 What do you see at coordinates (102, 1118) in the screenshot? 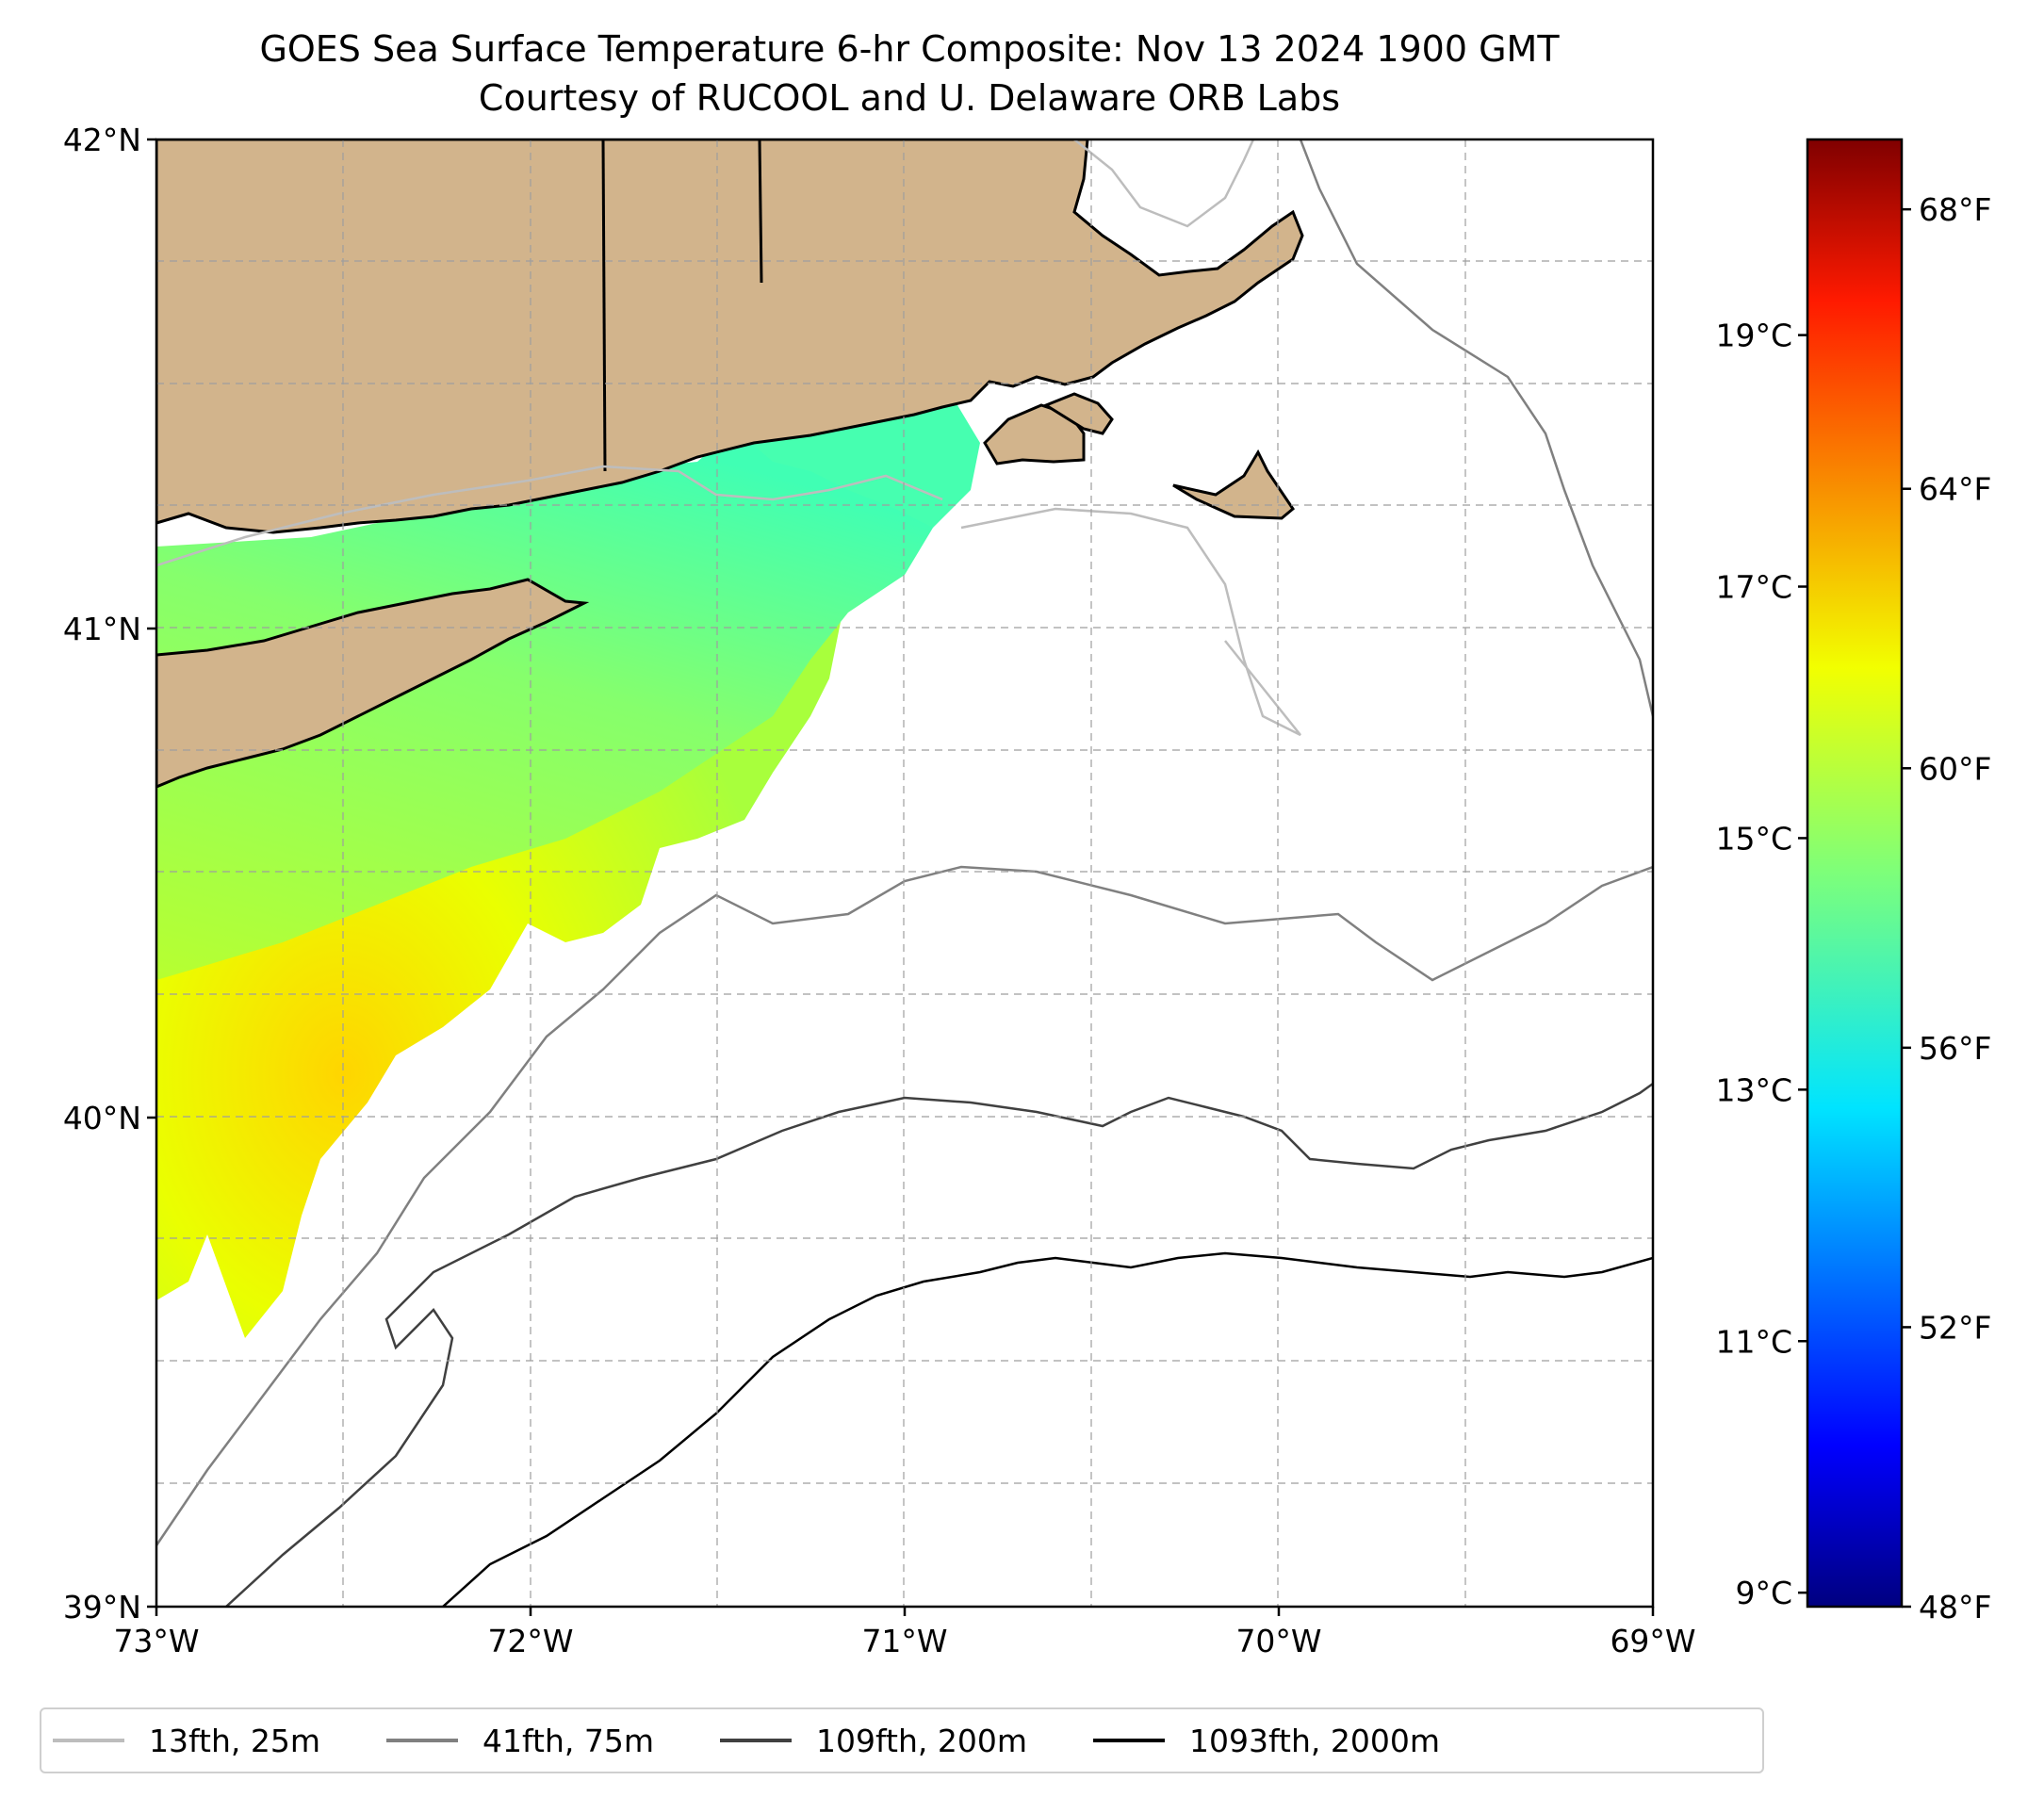
I see `lat-tick-label: 40°N` at bounding box center [102, 1118].